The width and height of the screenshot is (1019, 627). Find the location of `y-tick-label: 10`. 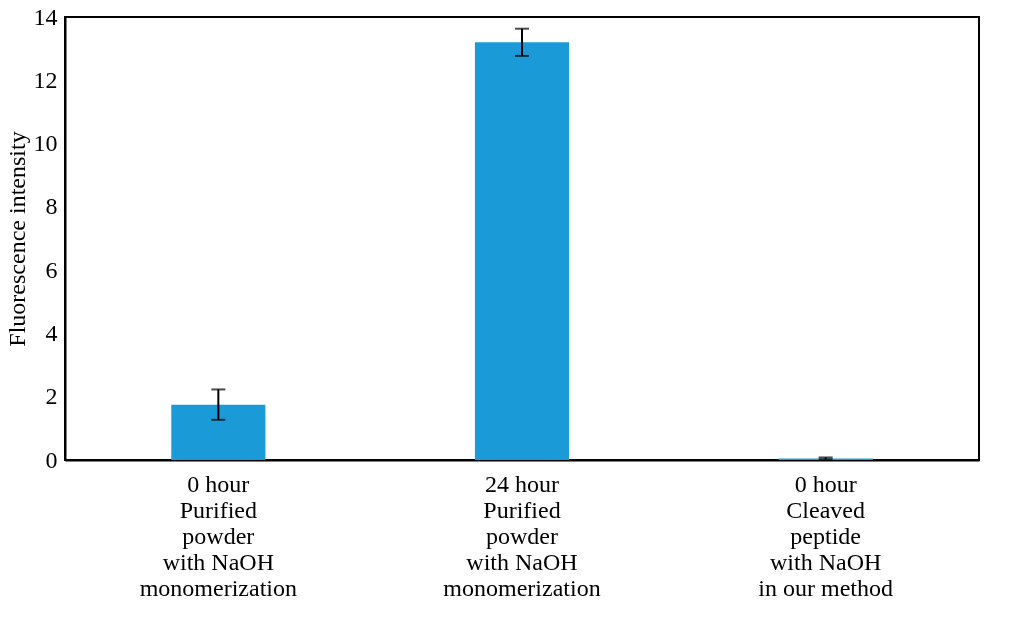

y-tick-label: 10 is located at coordinates (45, 143).